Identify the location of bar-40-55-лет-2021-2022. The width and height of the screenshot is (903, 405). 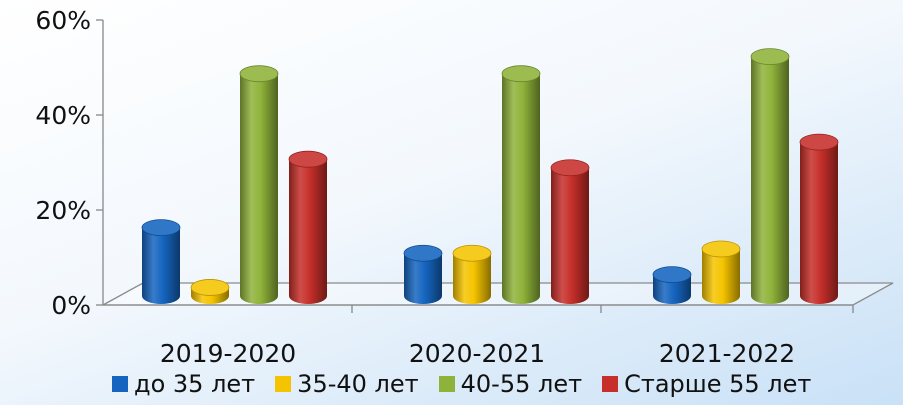
(770, 176).